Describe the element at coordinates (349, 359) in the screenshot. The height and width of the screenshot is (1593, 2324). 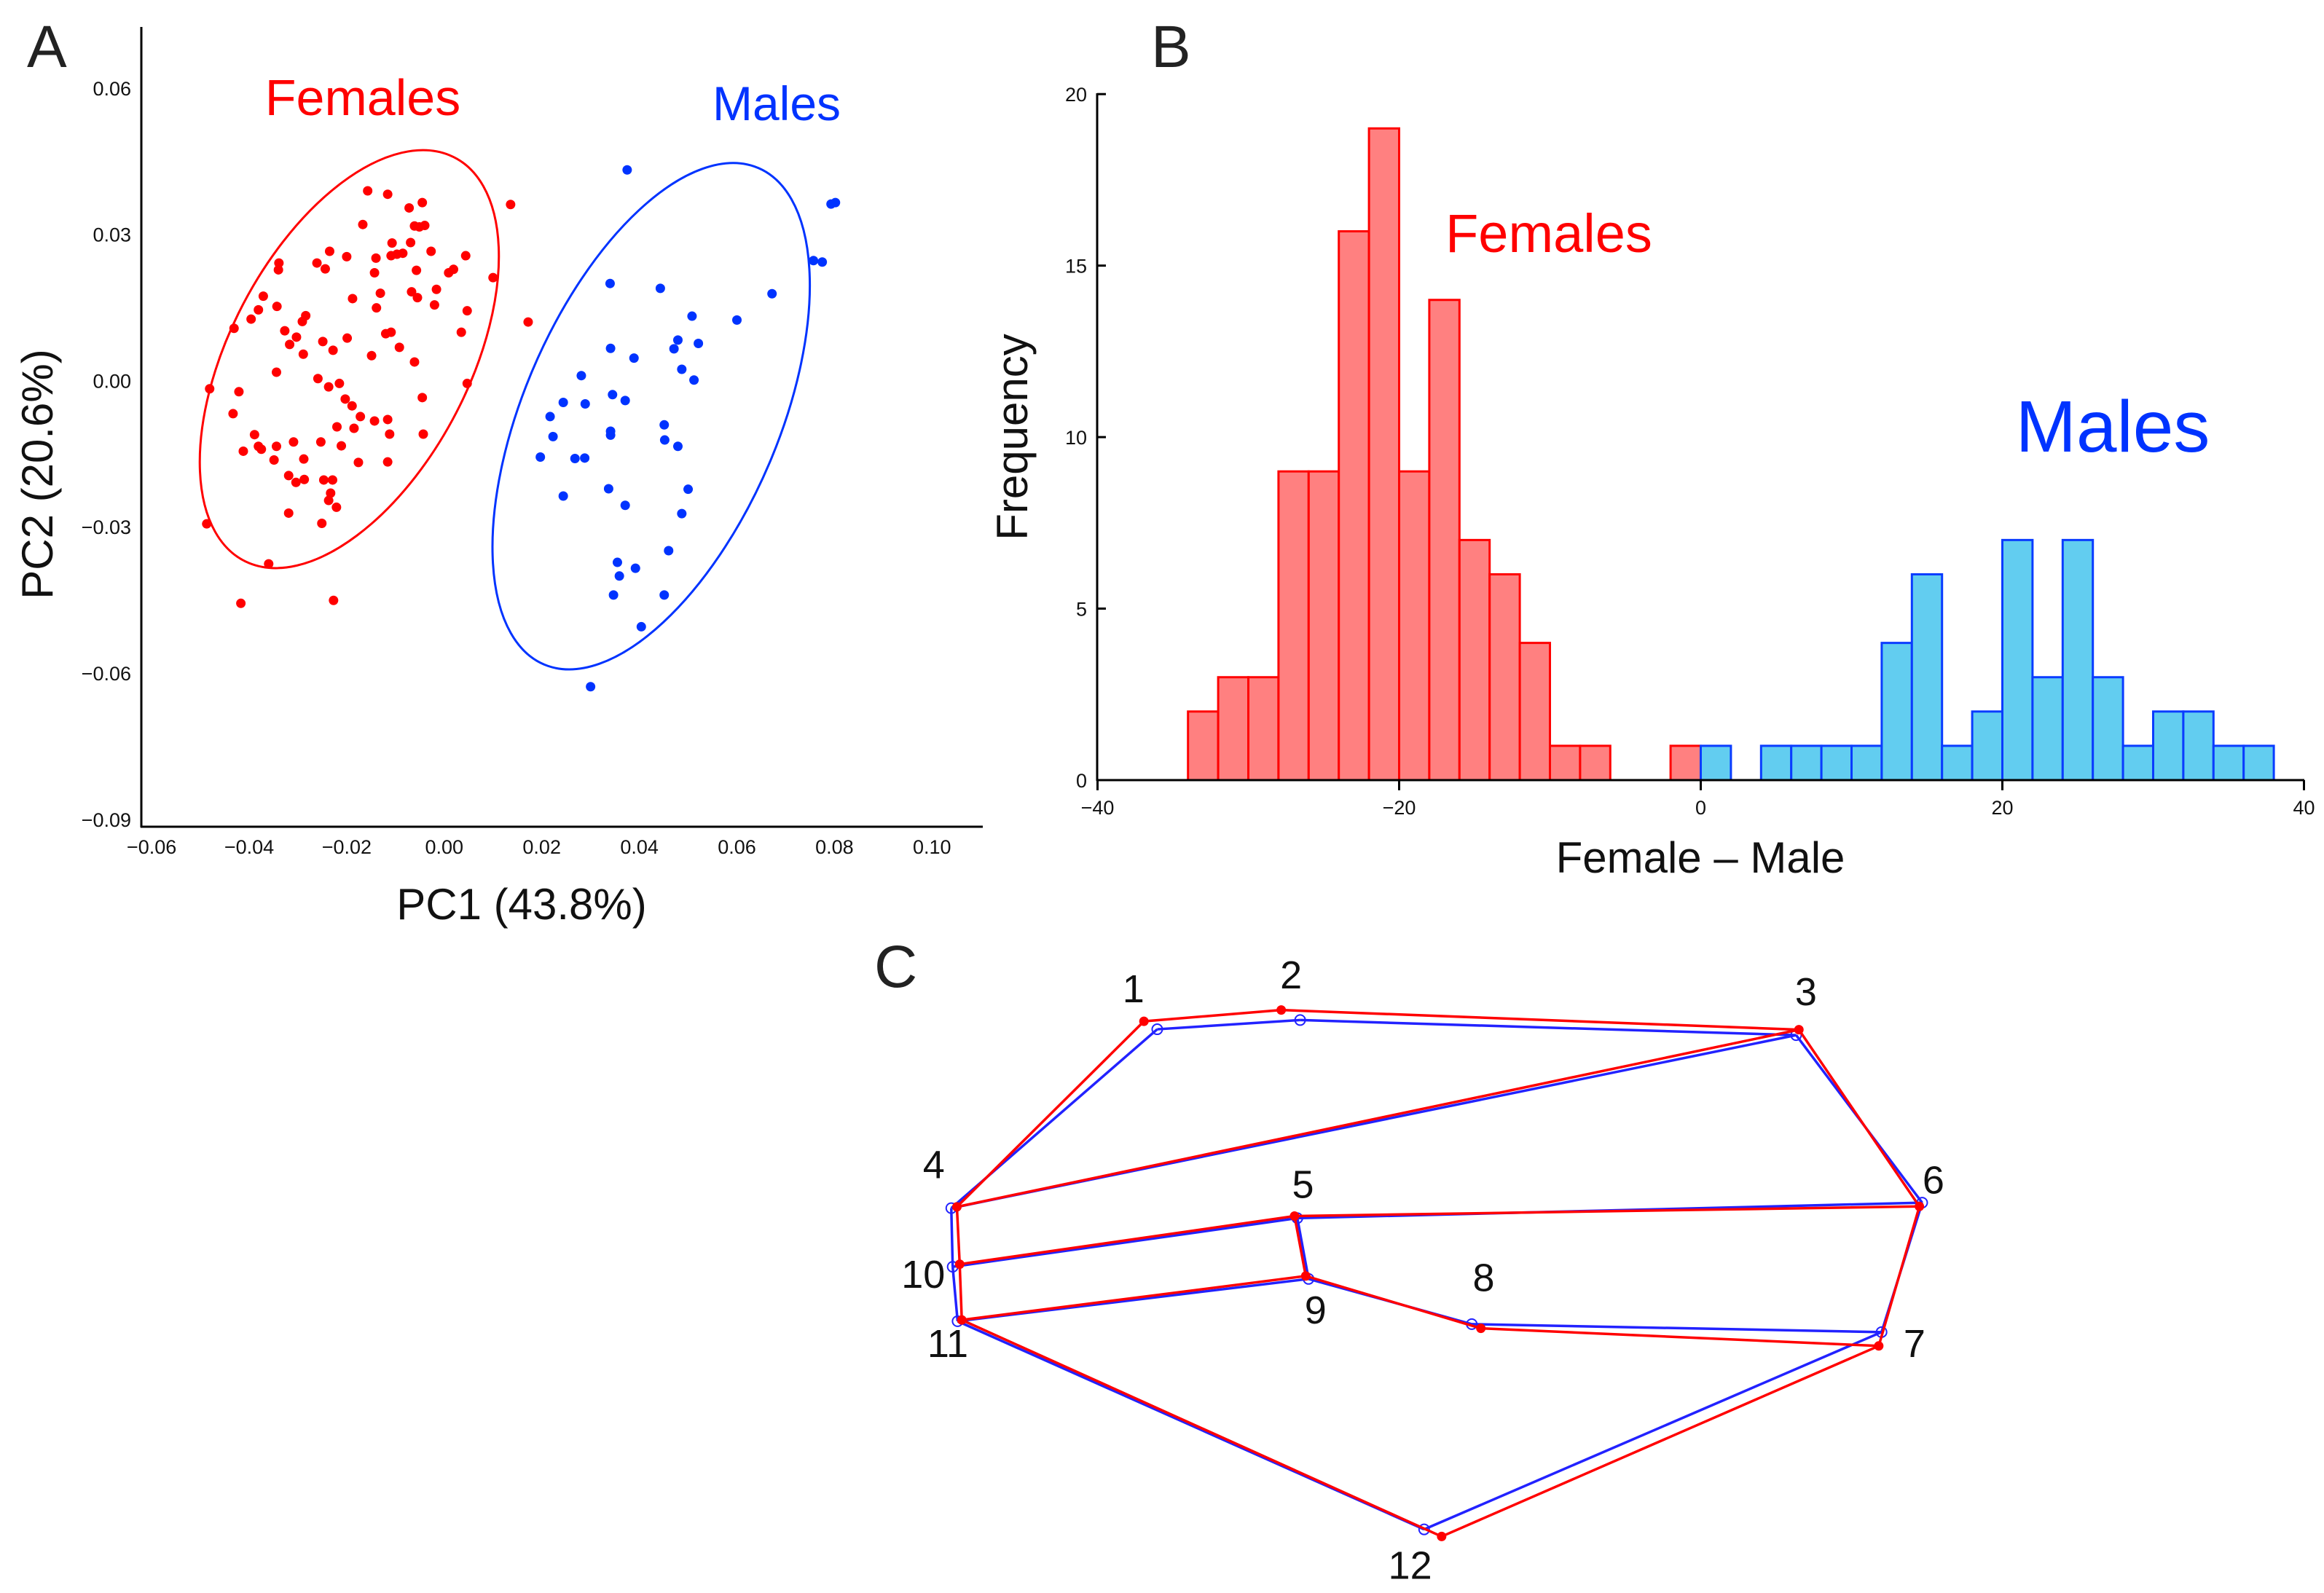
I see `females-confidence-ellipse` at that location.